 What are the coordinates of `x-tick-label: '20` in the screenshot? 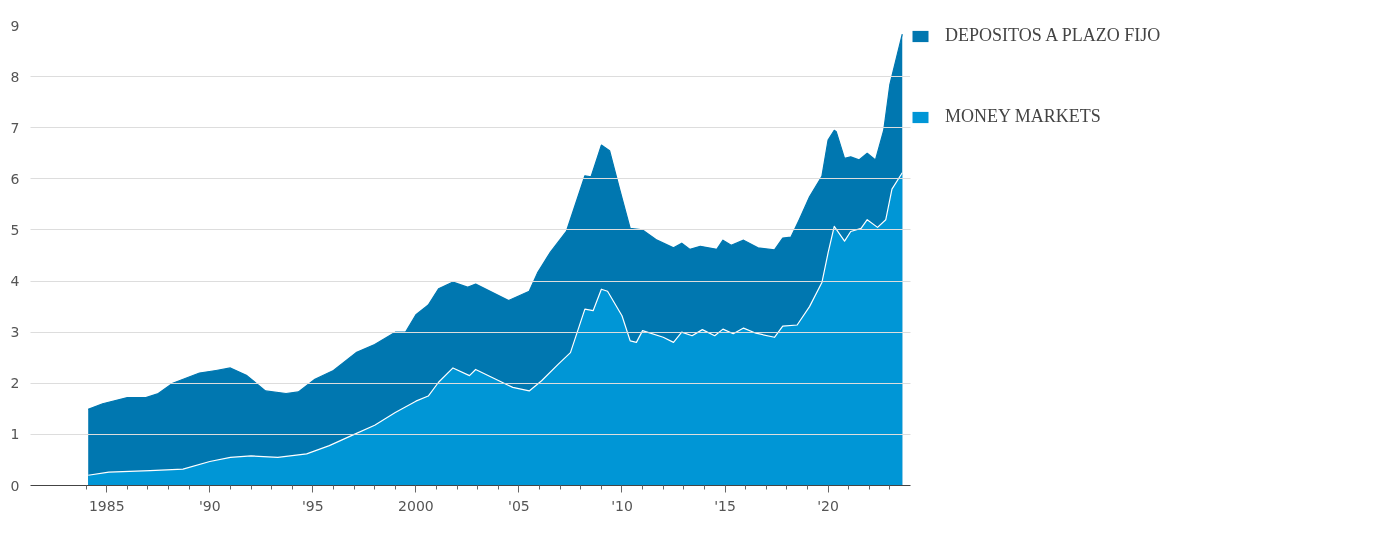 It's located at (828, 505).